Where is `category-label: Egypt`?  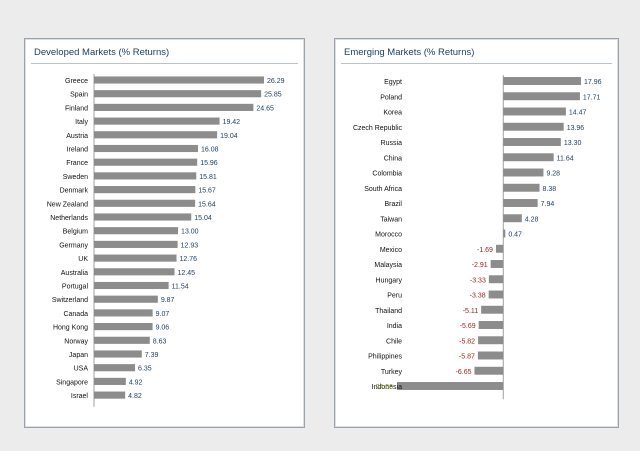 category-label: Egypt is located at coordinates (393, 82).